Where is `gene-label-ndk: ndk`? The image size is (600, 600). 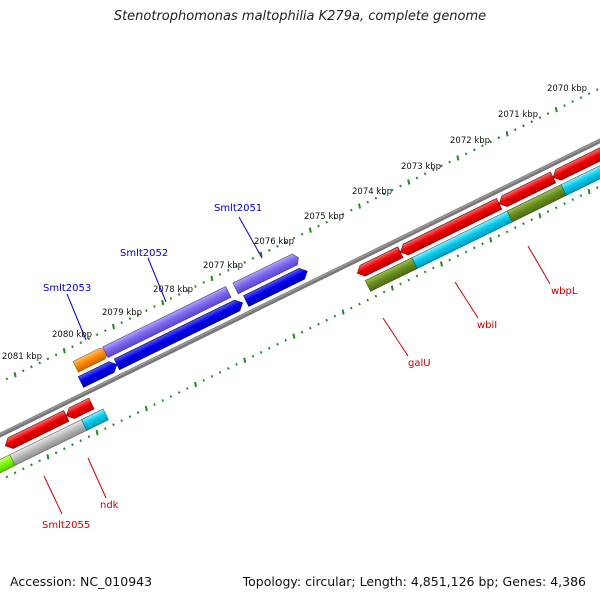 gene-label-ndk: ndk is located at coordinates (109, 505).